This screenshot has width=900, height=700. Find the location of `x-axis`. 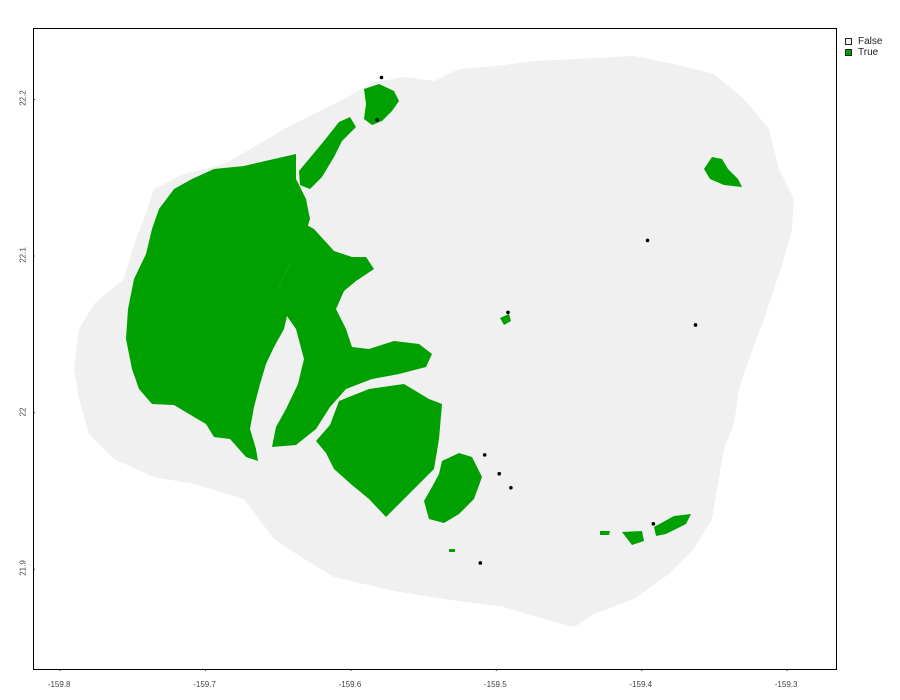

x-axis is located at coordinates (423, 670).